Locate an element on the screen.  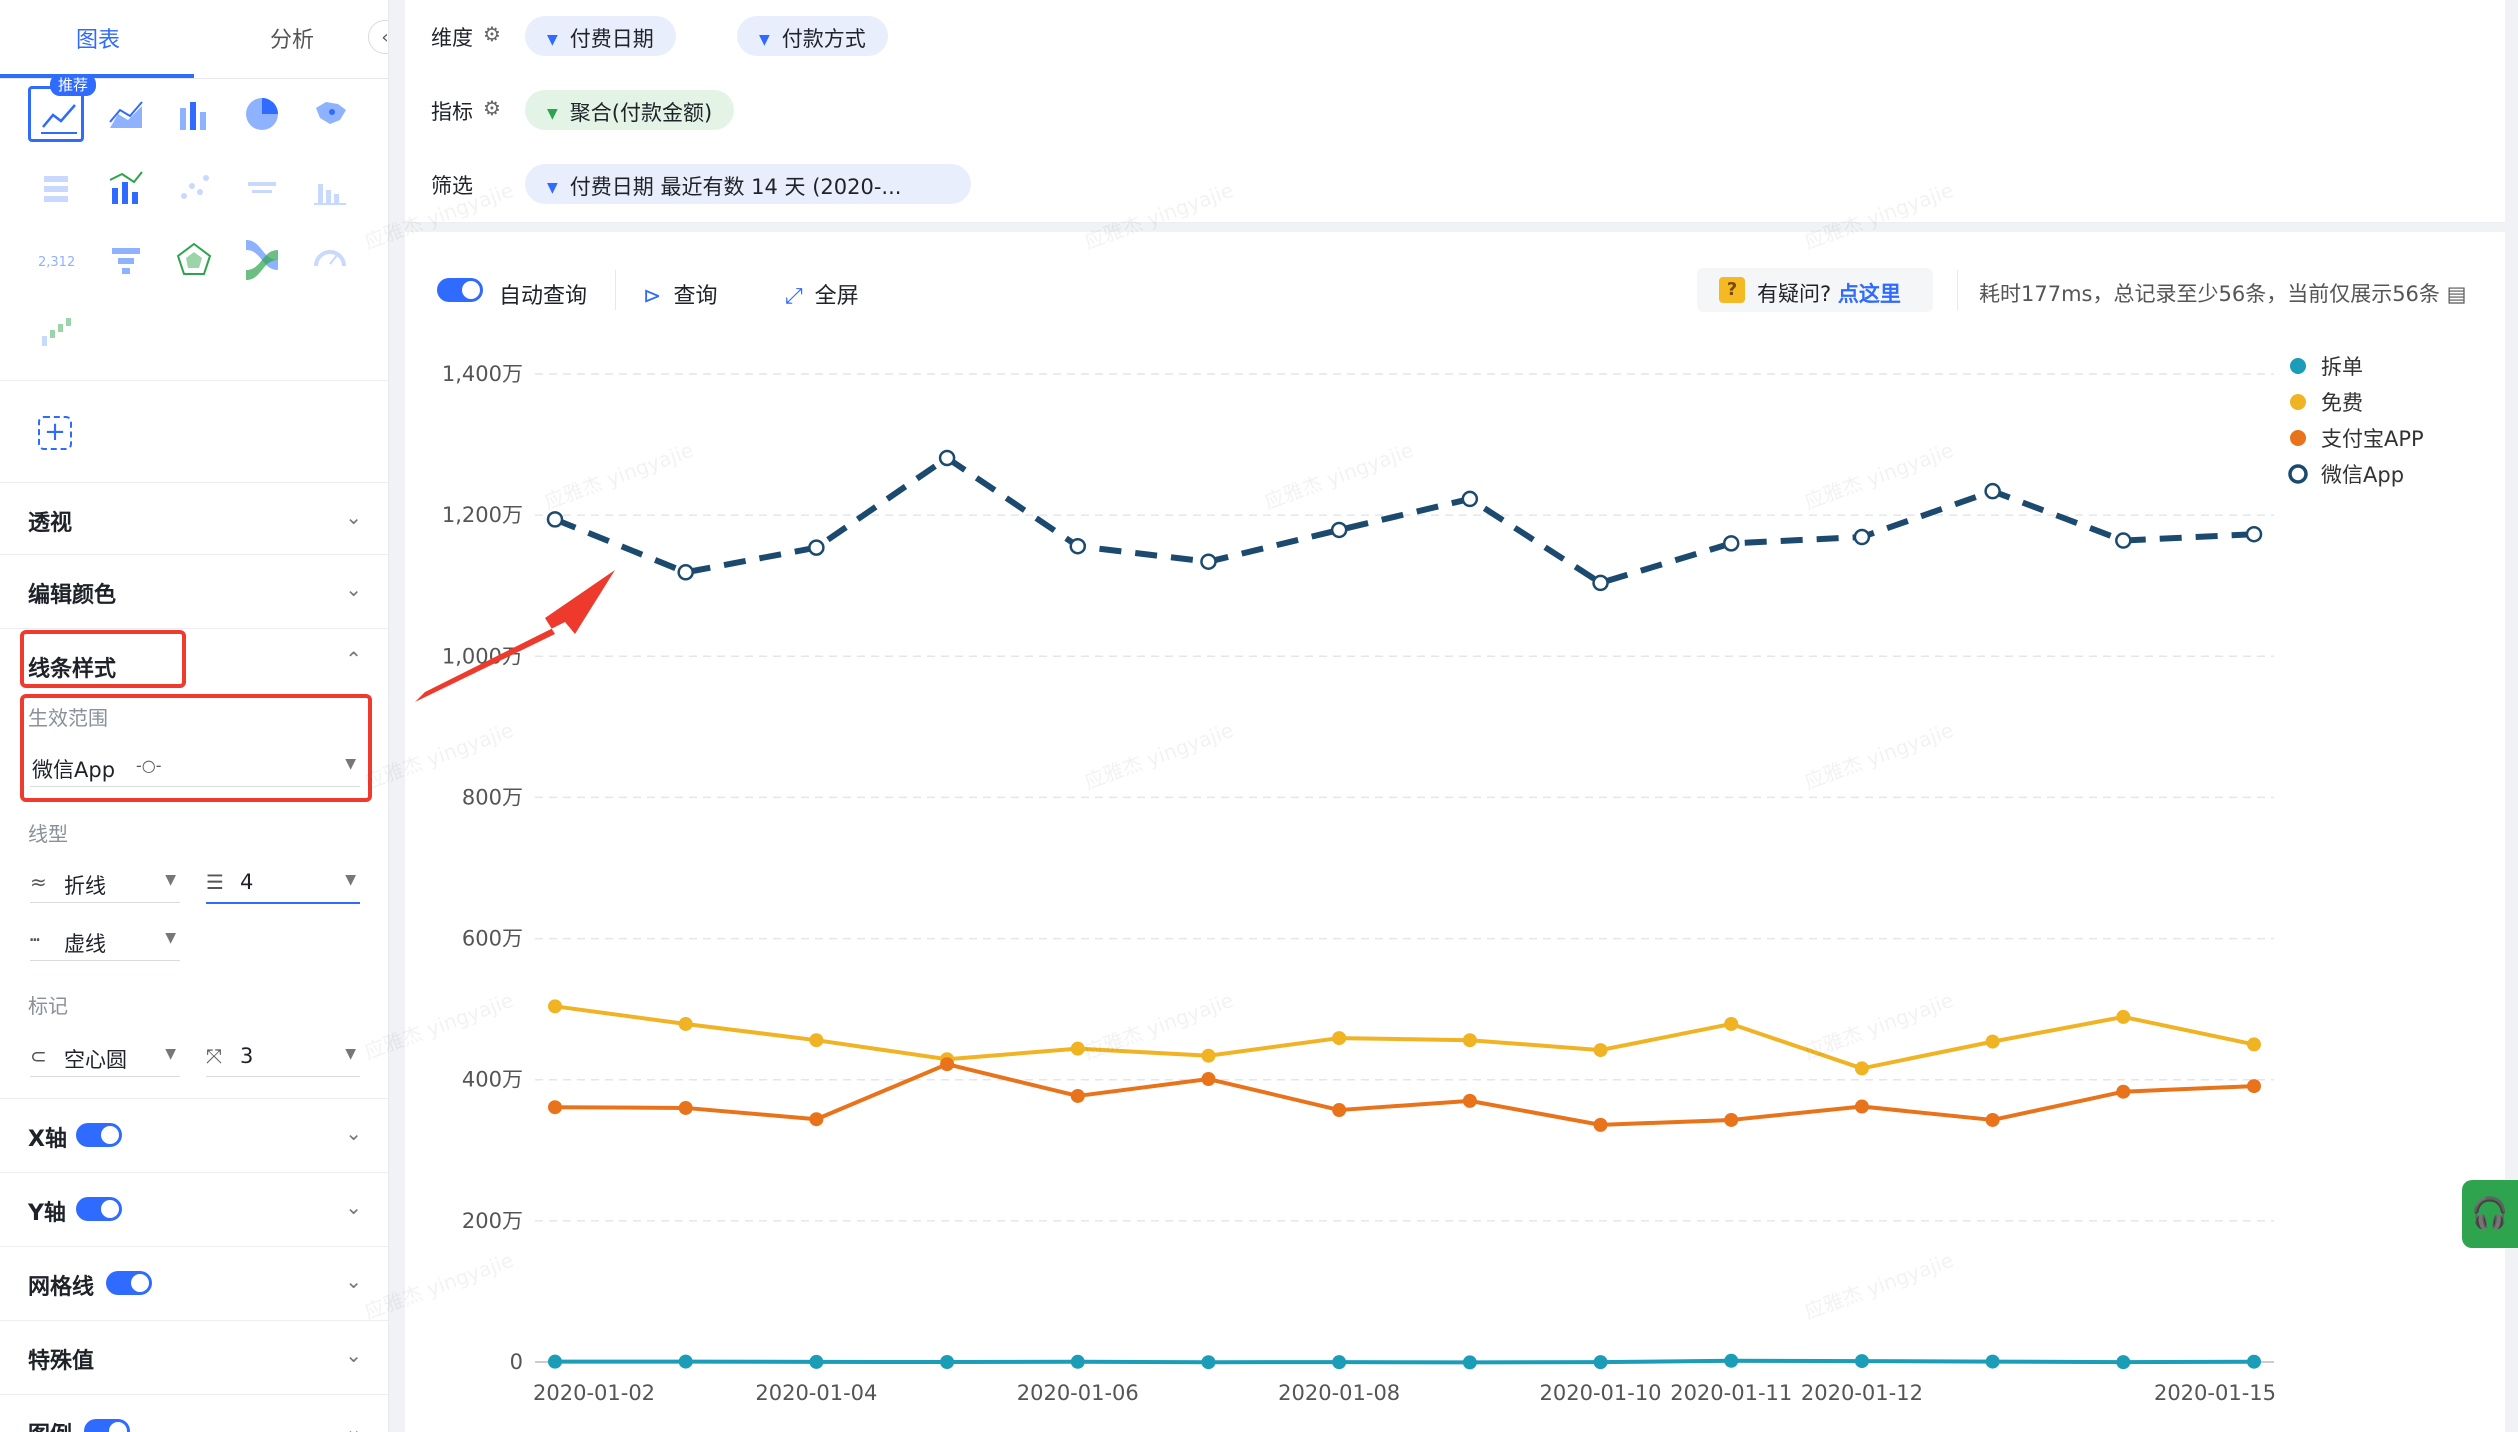
chart-type-combo is located at coordinates (126, 188).